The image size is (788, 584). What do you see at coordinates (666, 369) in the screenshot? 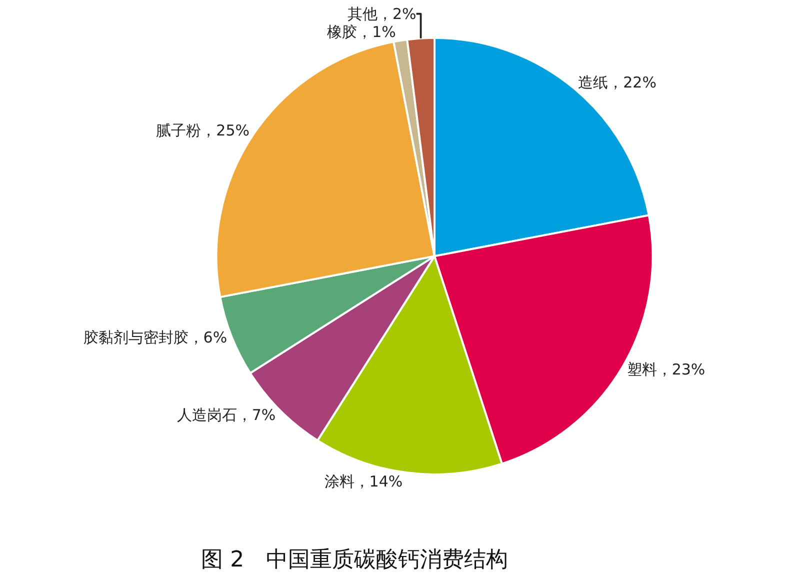
I see `slice-label: 塑料，23%` at bounding box center [666, 369].